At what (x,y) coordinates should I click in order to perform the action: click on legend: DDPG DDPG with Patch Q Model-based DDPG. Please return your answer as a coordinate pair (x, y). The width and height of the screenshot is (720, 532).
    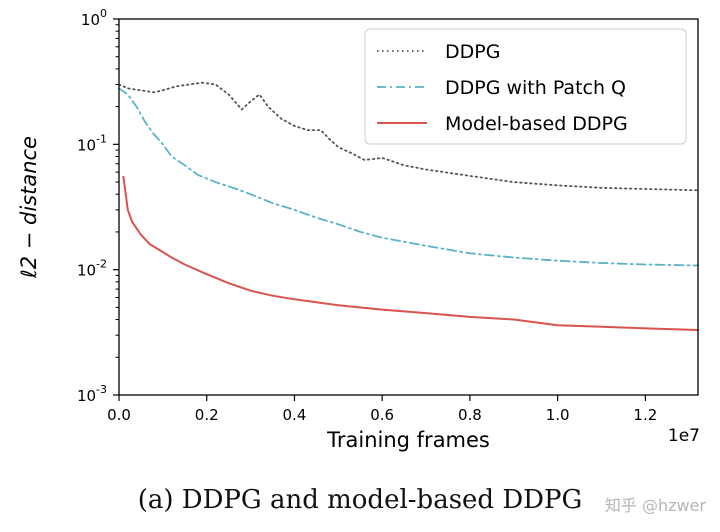
    Looking at the image, I should click on (525, 86).